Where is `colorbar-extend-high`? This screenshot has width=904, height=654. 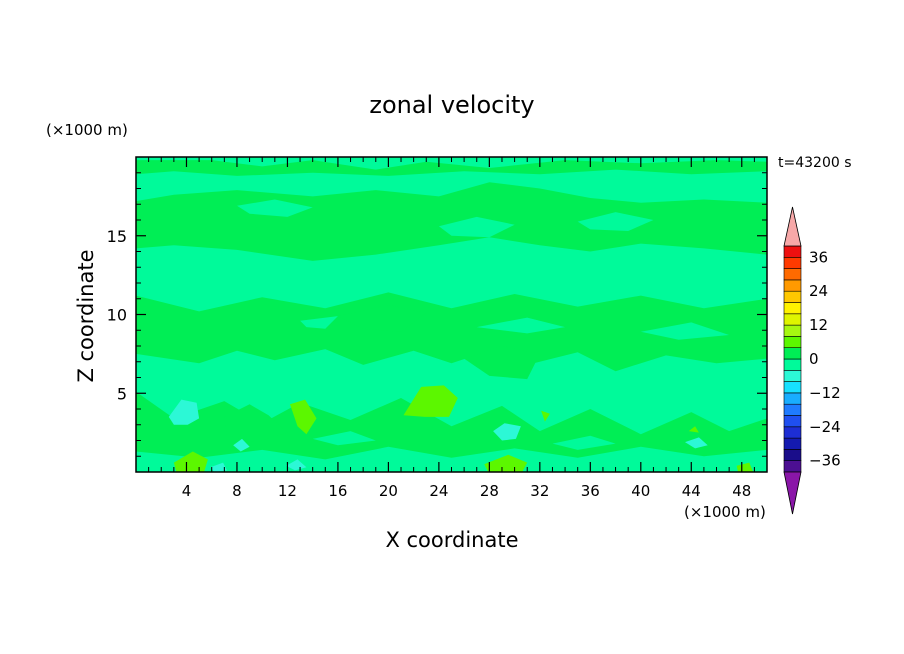
colorbar-extend-high is located at coordinates (792, 226).